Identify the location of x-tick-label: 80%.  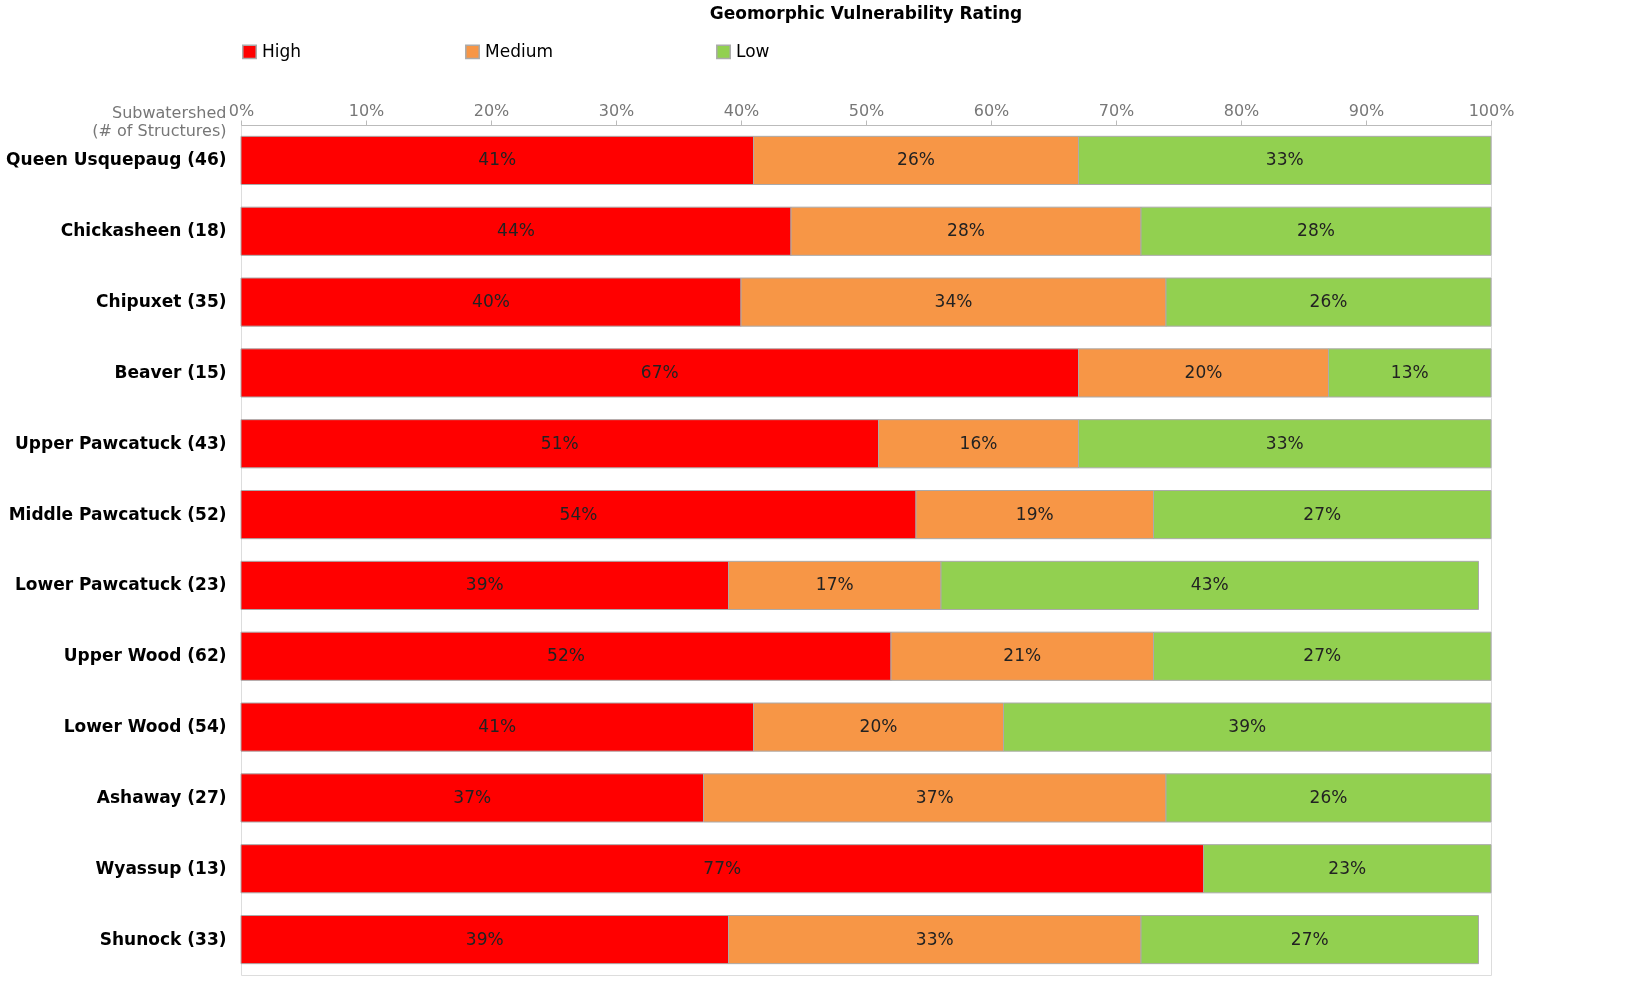
(1241, 110).